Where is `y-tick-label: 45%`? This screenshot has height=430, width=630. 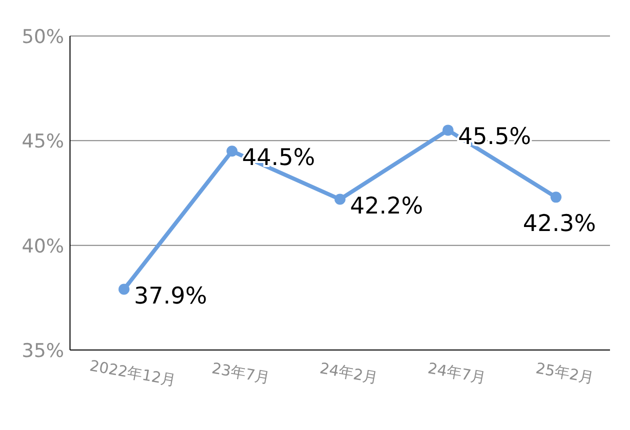 y-tick-label: 45% is located at coordinates (43, 141).